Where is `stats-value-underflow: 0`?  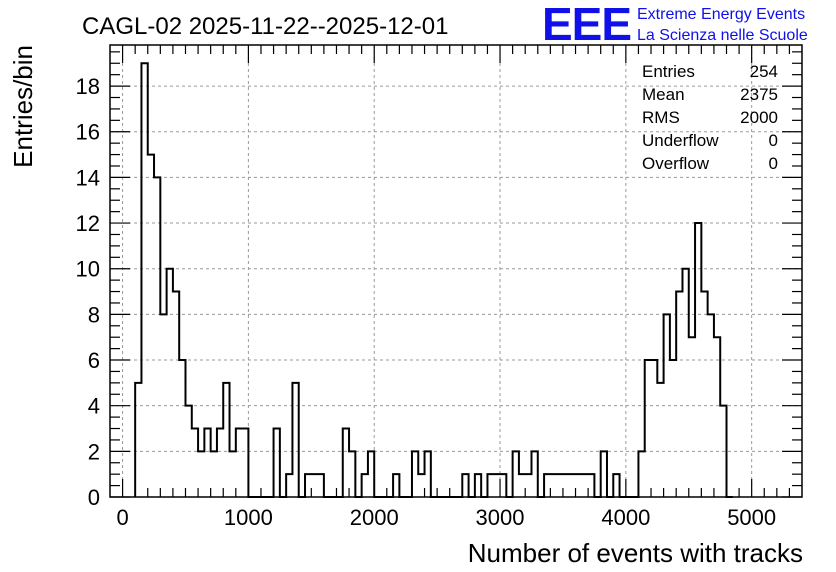
stats-value-underflow: 0 is located at coordinates (773, 140).